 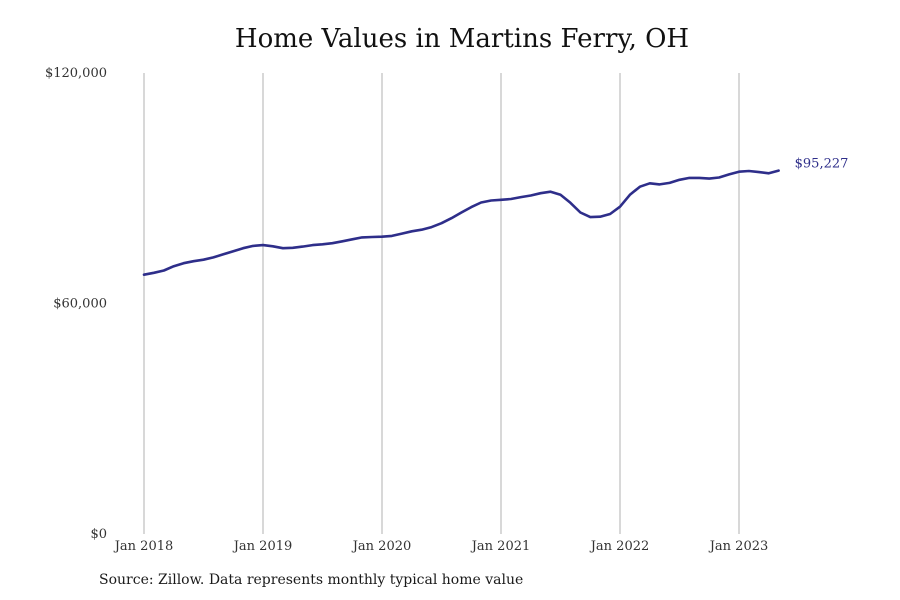 What do you see at coordinates (80, 304) in the screenshot?
I see `y-tick-label: $60,000` at bounding box center [80, 304].